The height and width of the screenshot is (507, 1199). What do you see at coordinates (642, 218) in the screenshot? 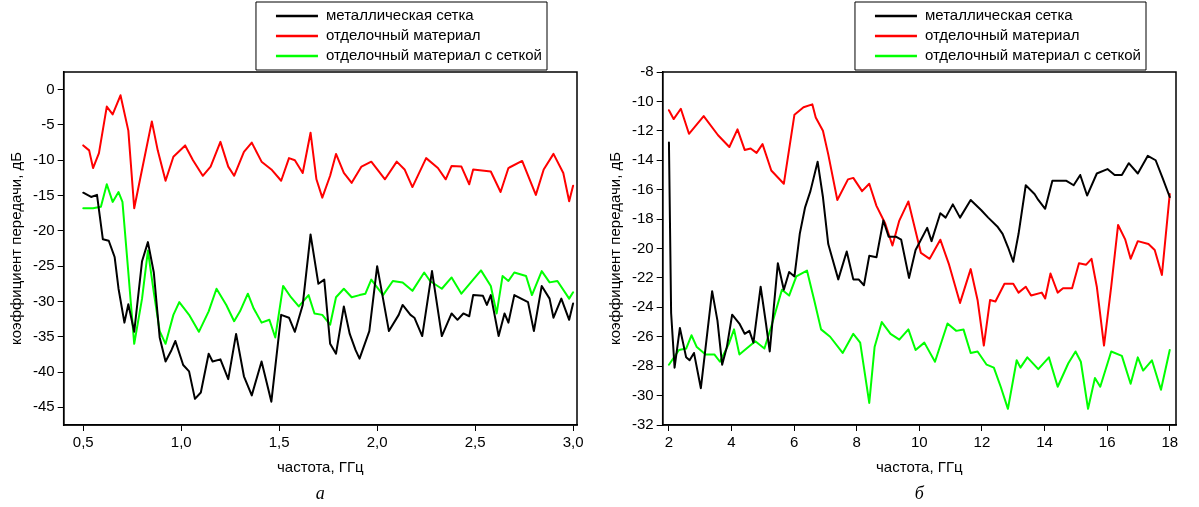
I see `y-tick-label: -18` at bounding box center [642, 218].